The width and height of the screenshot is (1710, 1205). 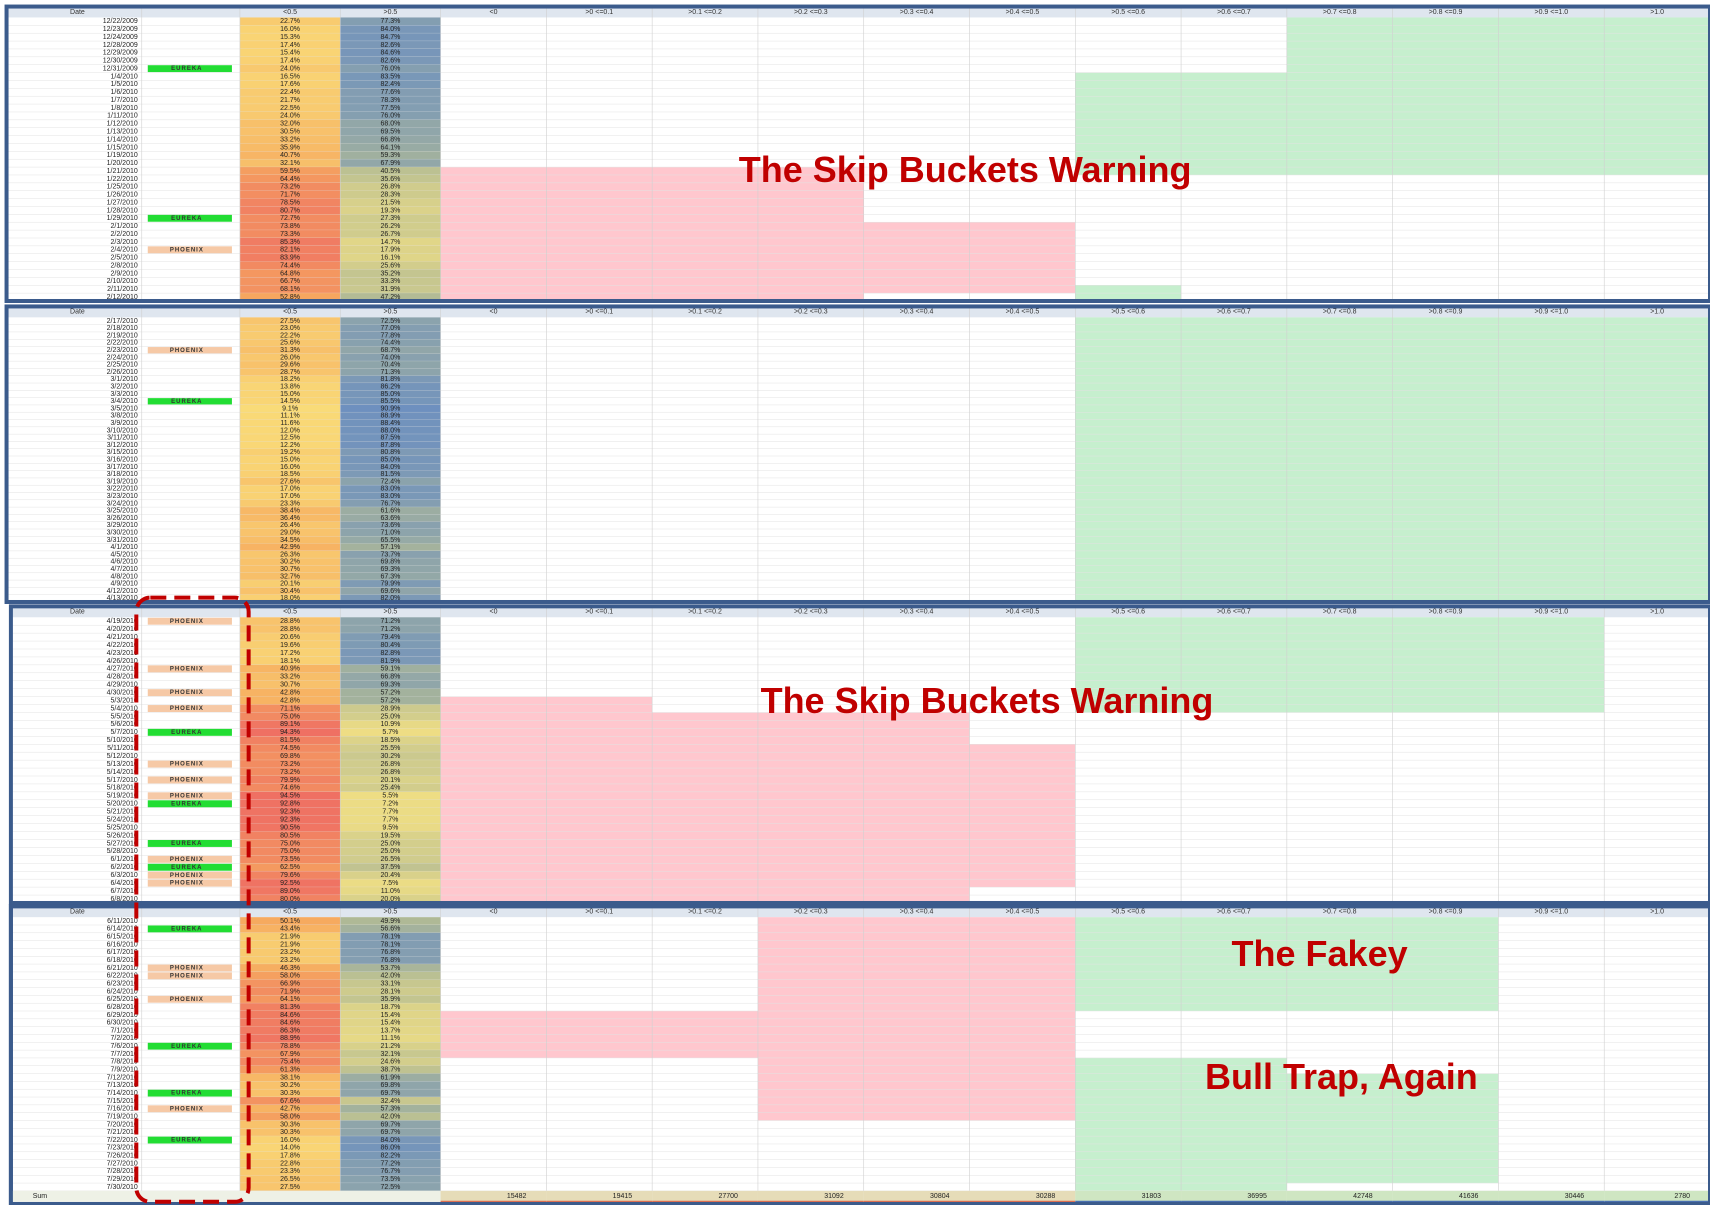 I want to click on lo-value: 66.9%, so click(x=290, y=983).